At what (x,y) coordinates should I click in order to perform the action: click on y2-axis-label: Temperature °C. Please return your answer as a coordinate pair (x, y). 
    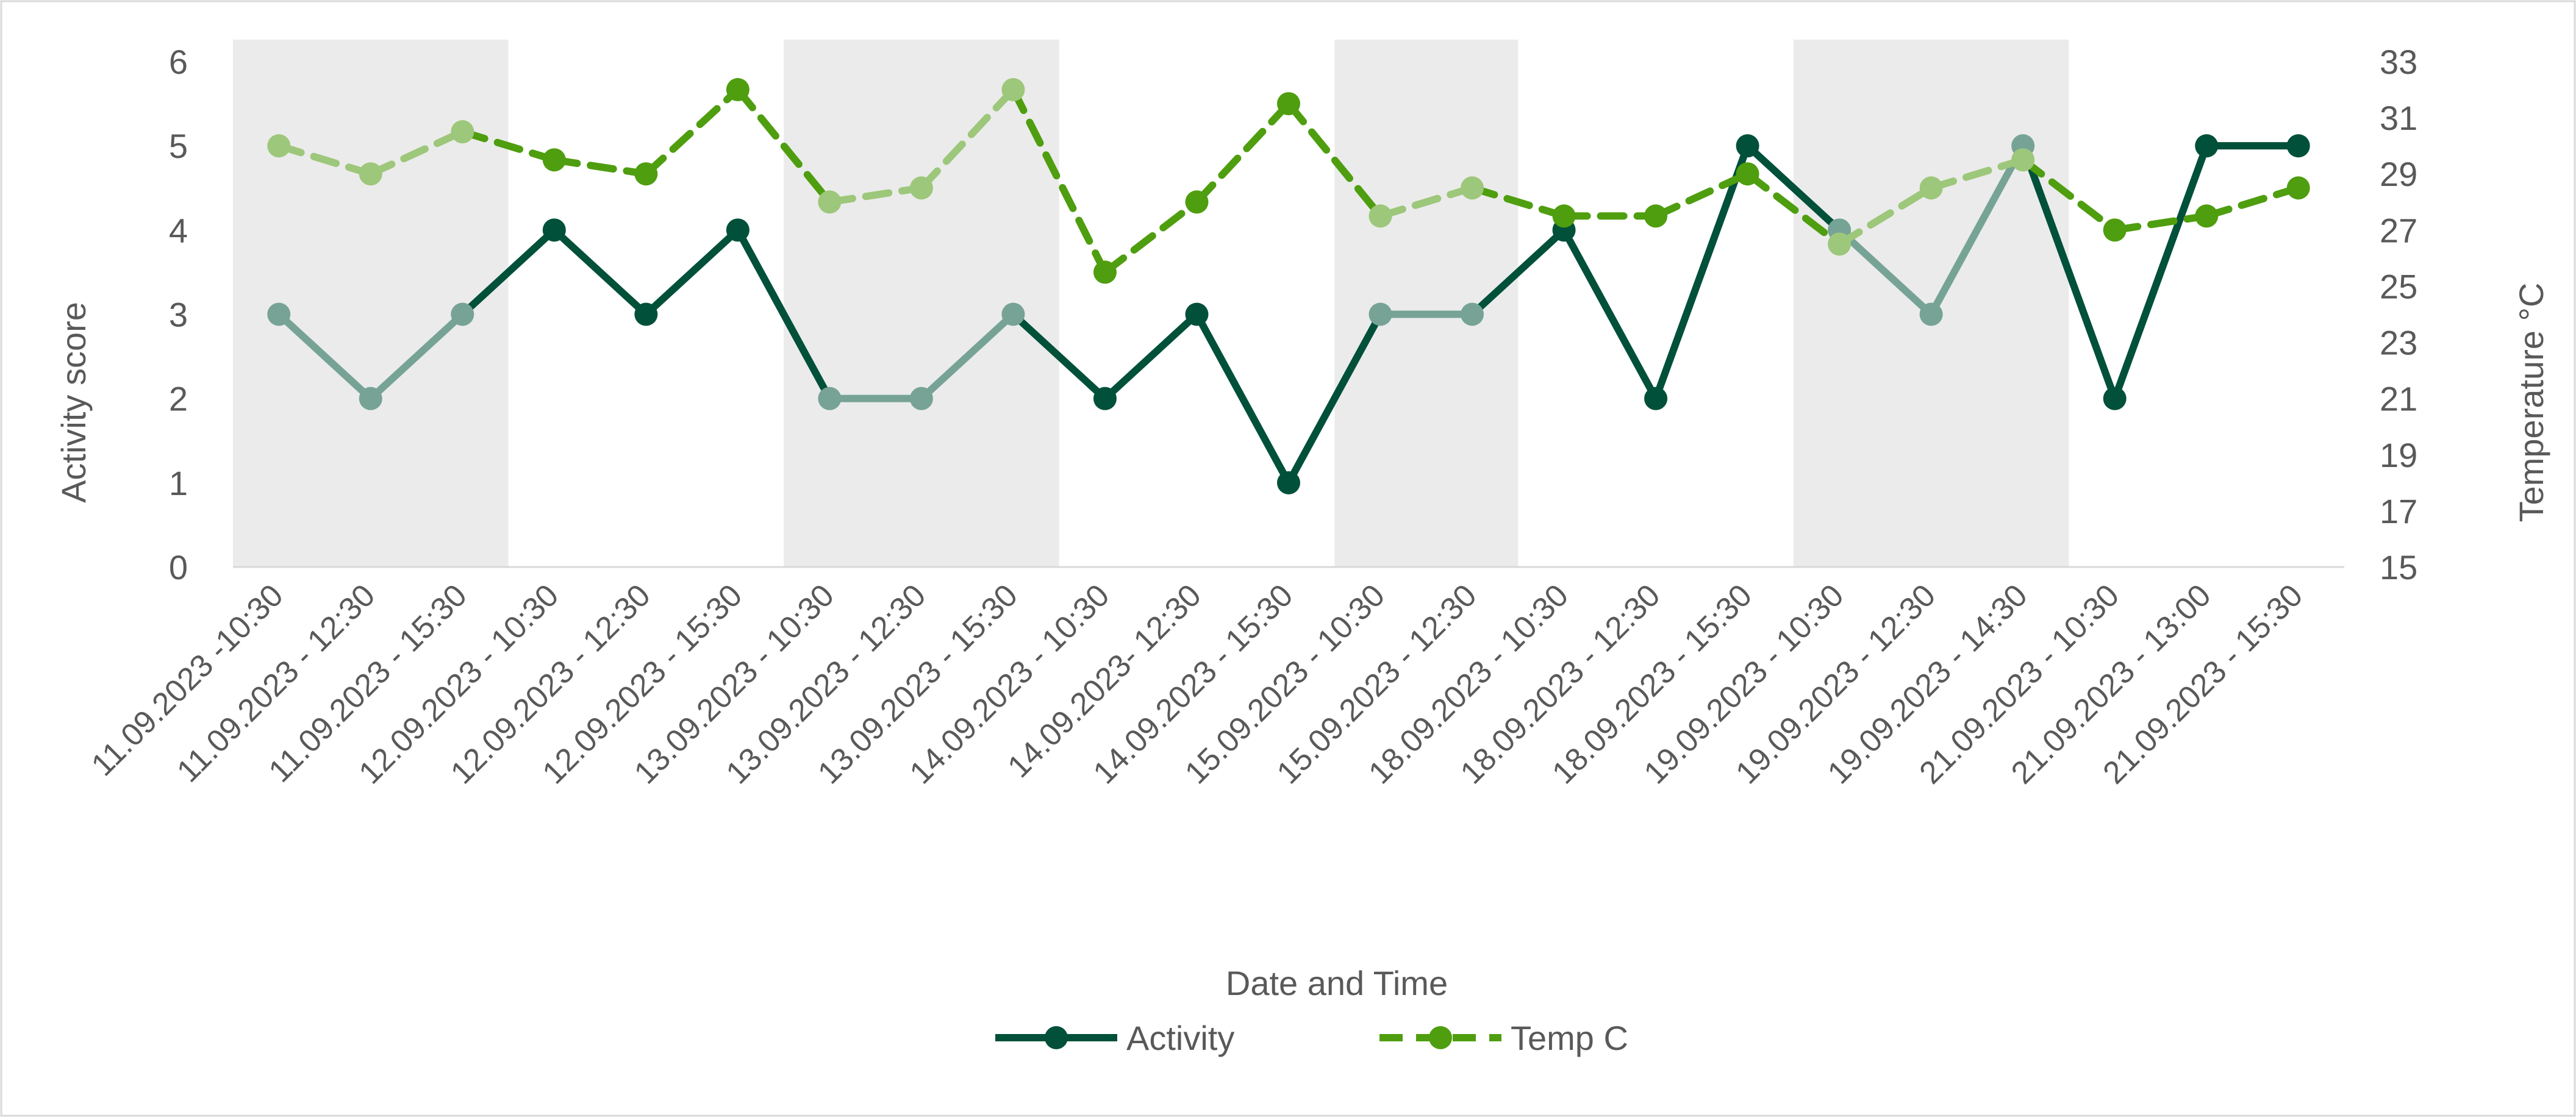
    Looking at the image, I should click on (2531, 403).